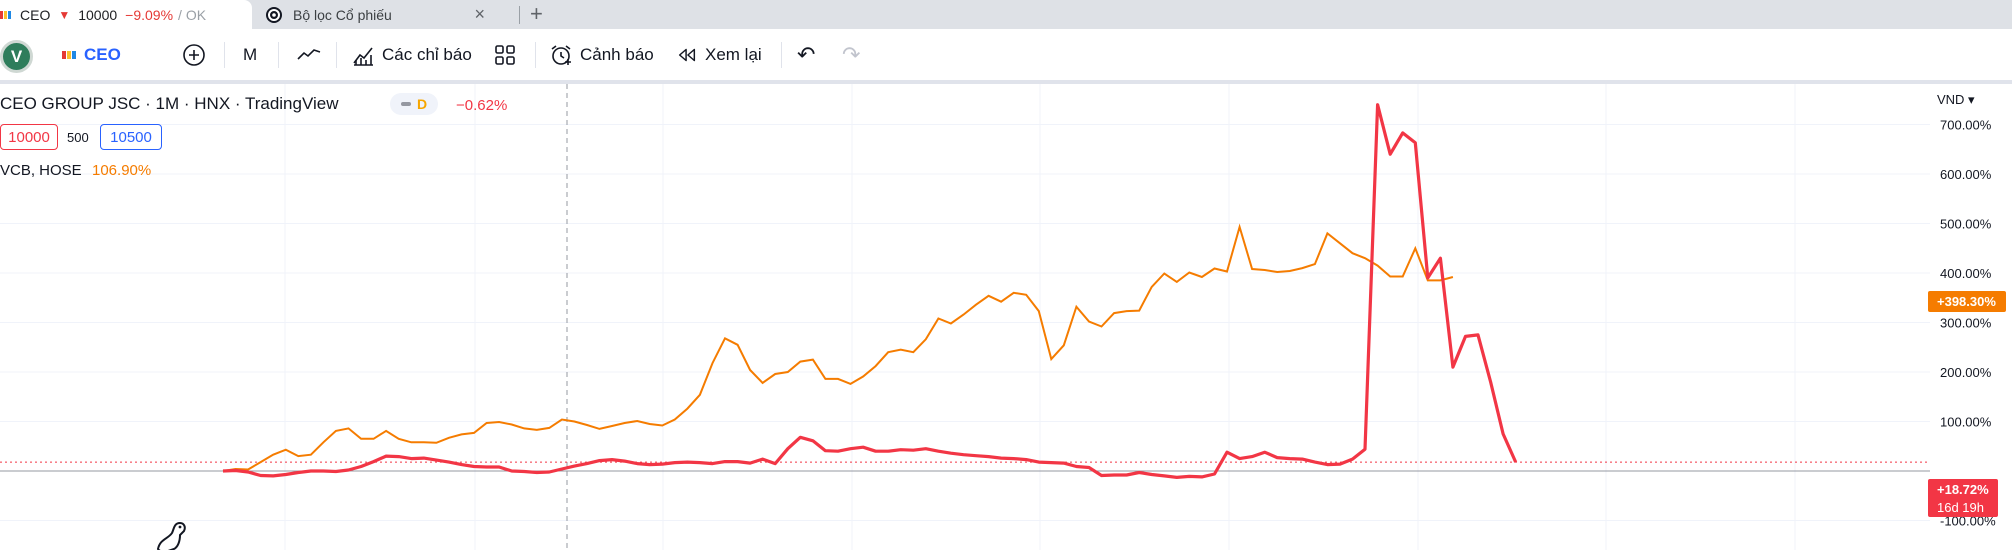 Image resolution: width=2012 pixels, height=550 pixels. Describe the element at coordinates (1966, 273) in the screenshot. I see `price-axis-tick-label: 400.00%` at that location.